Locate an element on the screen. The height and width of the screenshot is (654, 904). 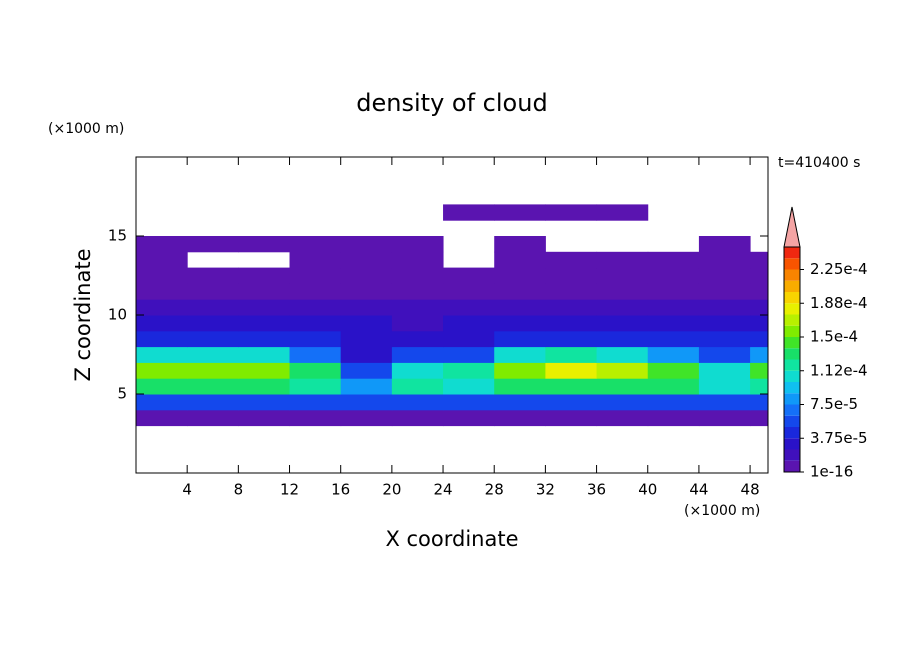
chart-title: density of cloud is located at coordinates (451, 103).